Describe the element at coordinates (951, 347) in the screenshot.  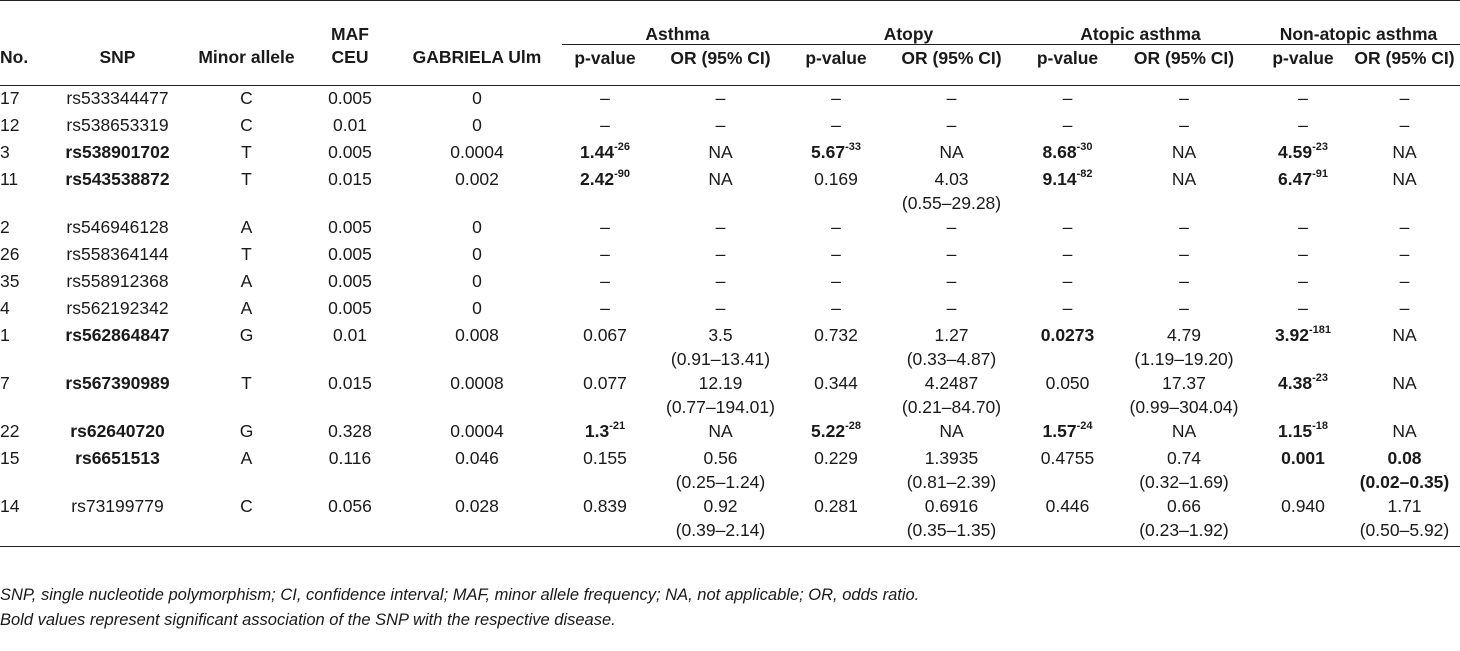
I see `cell-atopy-or: 1.27 (0.33–4.87)` at that location.